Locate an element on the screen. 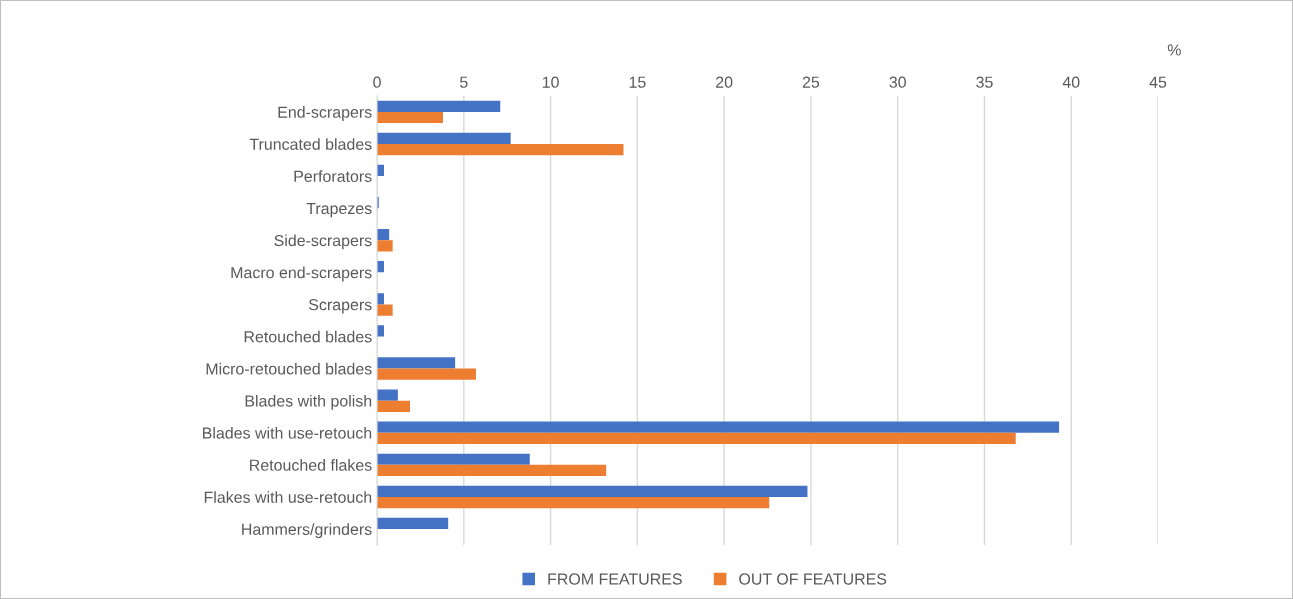 This screenshot has height=599, width=1293. x-tick-label: 30 is located at coordinates (897, 82).